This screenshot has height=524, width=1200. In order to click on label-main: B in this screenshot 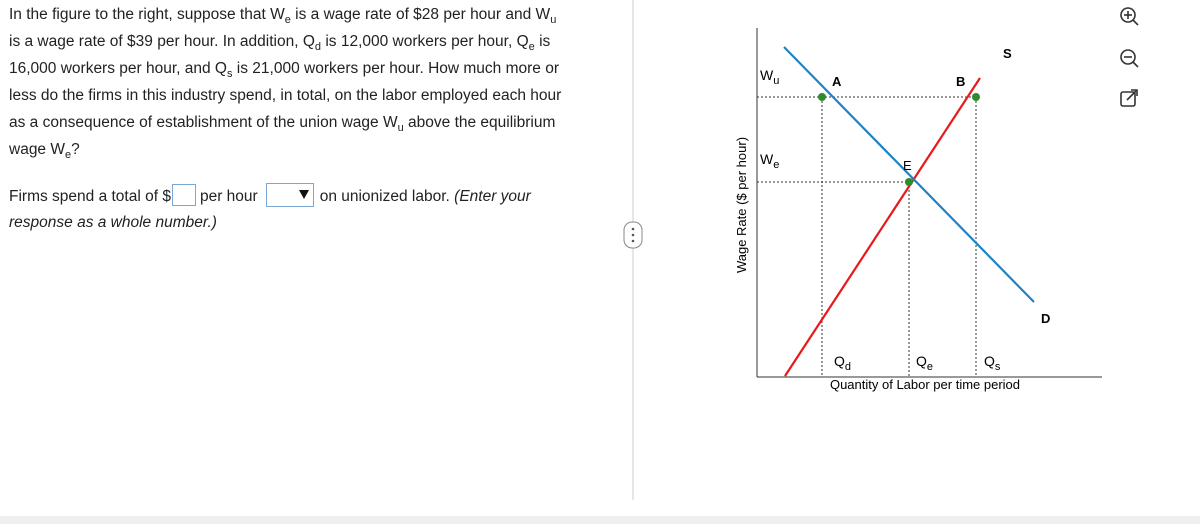, I will do `click(960, 81)`.